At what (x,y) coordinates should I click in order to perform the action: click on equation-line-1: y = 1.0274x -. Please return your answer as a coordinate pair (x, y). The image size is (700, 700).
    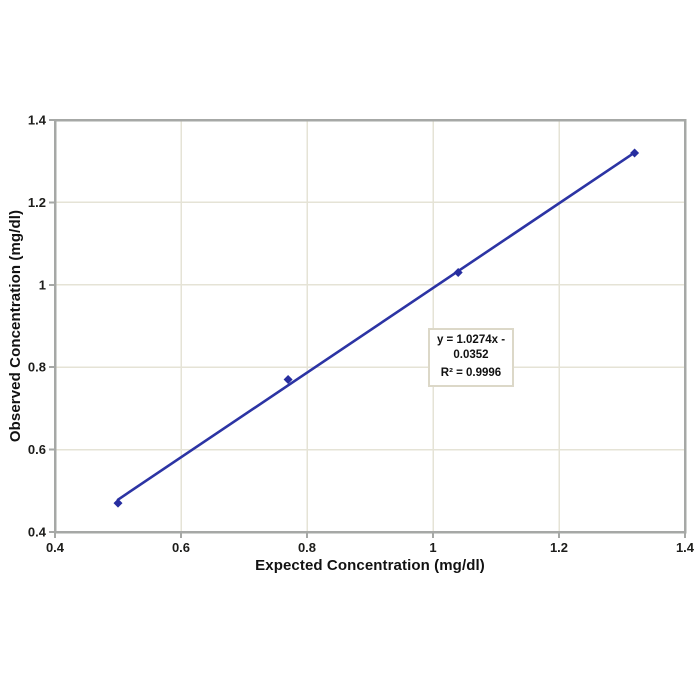
    Looking at the image, I should click on (471, 340).